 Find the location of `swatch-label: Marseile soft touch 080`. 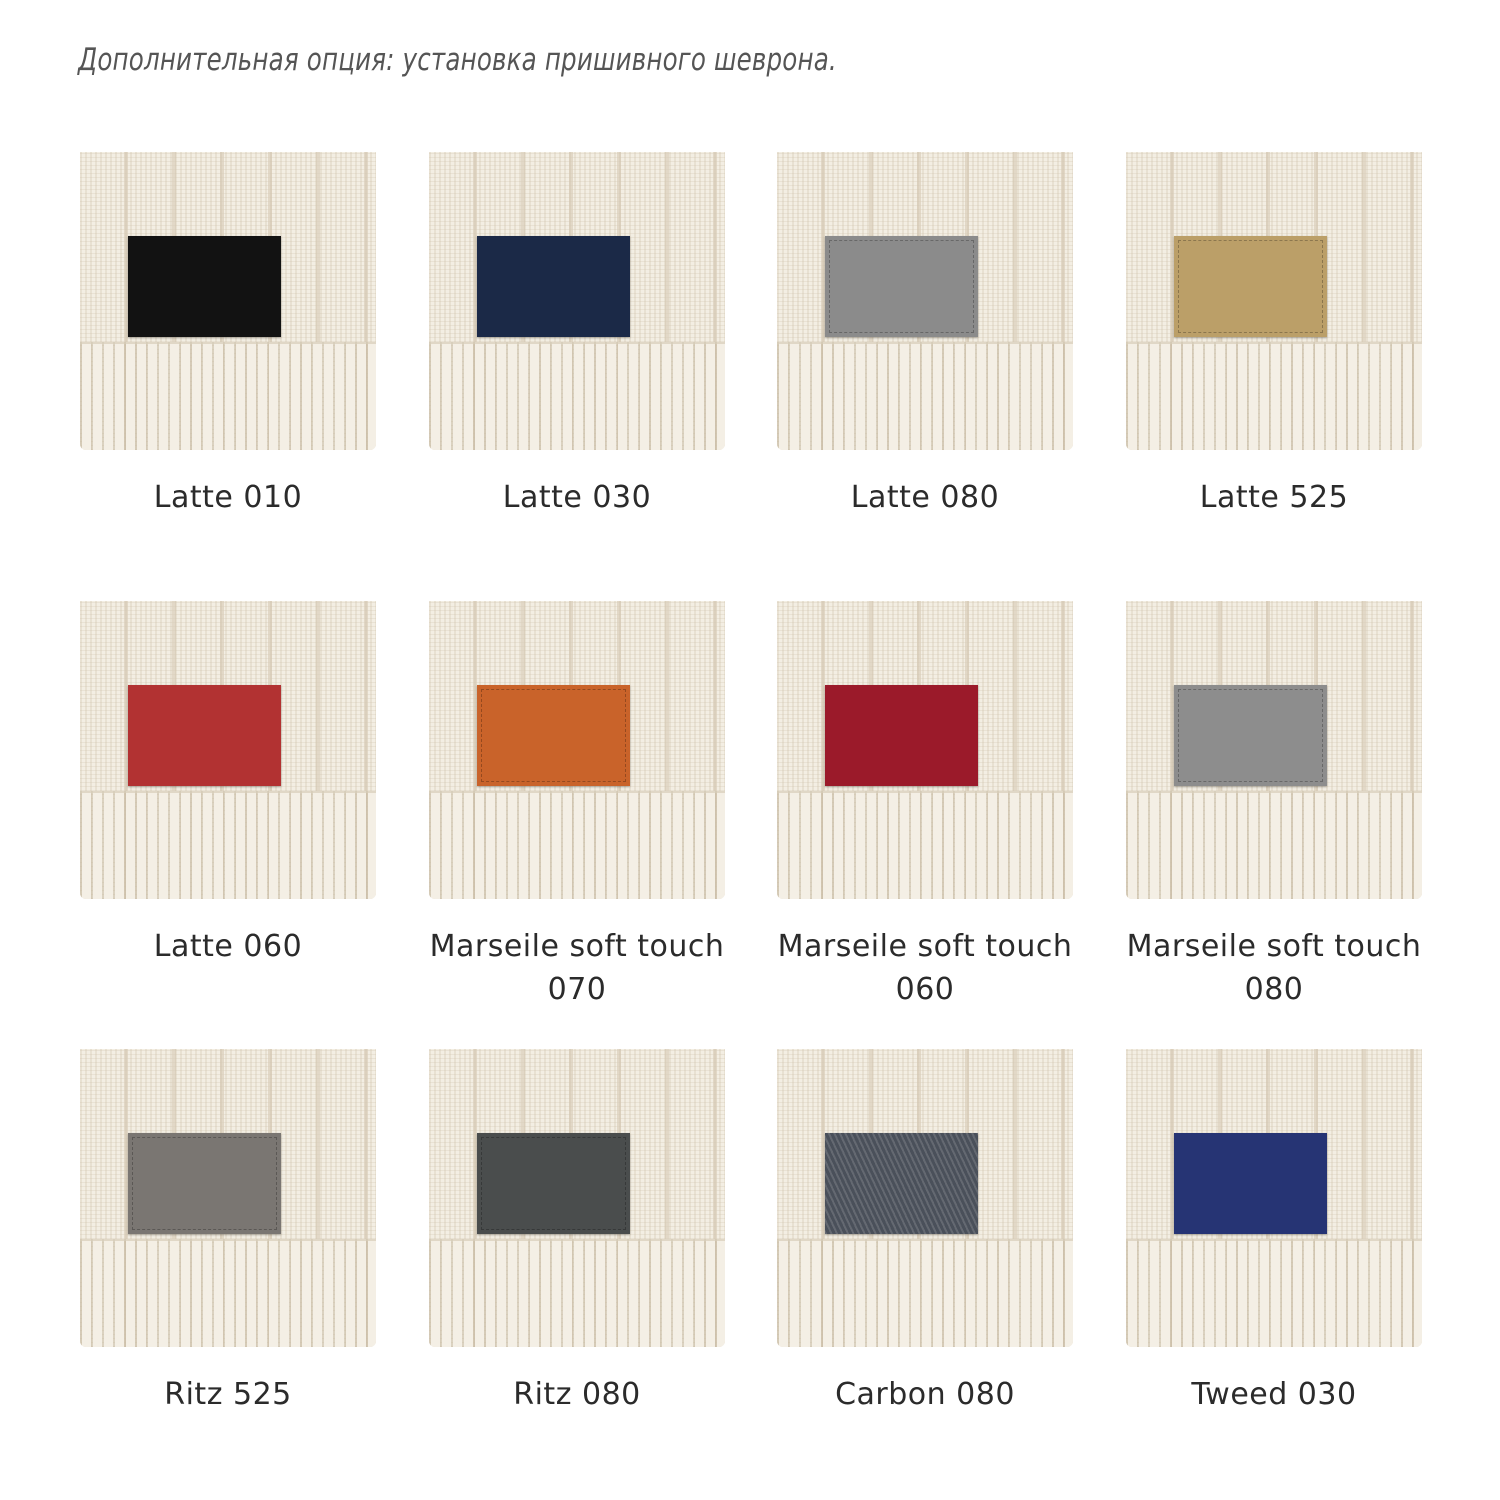

swatch-label: Marseile soft touch 080 is located at coordinates (1274, 968).